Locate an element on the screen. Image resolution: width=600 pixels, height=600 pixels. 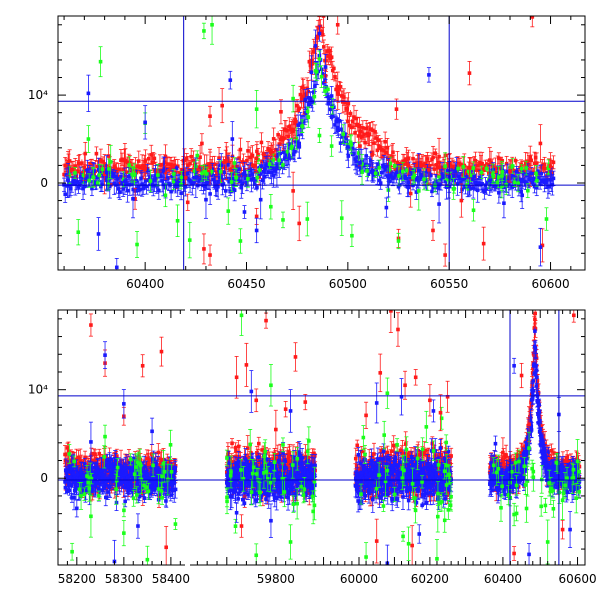
x-tick-label: 60600 is located at coordinates (550, 284).